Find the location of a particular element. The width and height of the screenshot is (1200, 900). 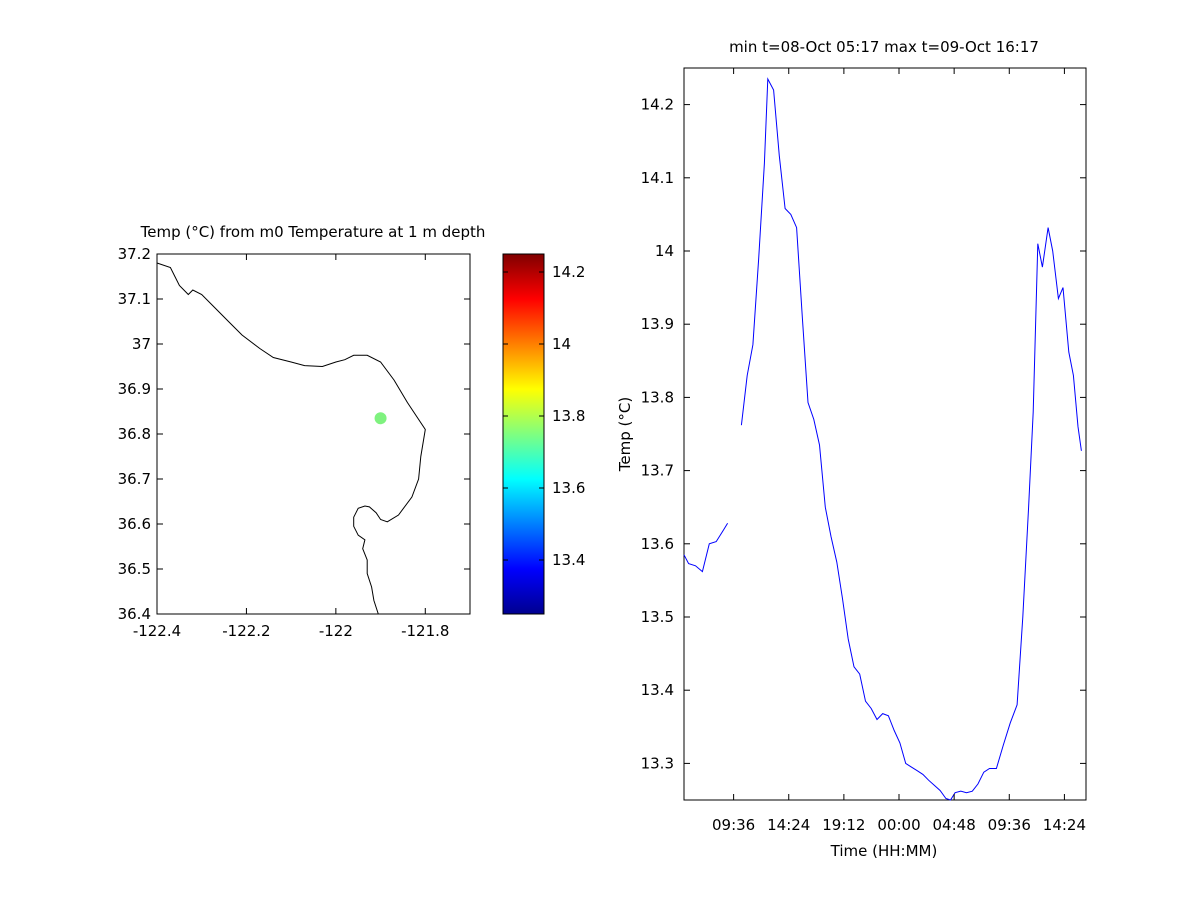

map-y-tick-label: 36.8 is located at coordinates (134, 434).